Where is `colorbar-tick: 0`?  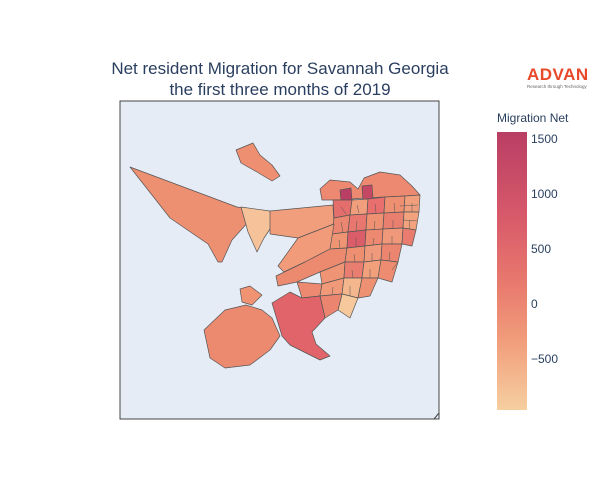 colorbar-tick: 0 is located at coordinates (534, 304).